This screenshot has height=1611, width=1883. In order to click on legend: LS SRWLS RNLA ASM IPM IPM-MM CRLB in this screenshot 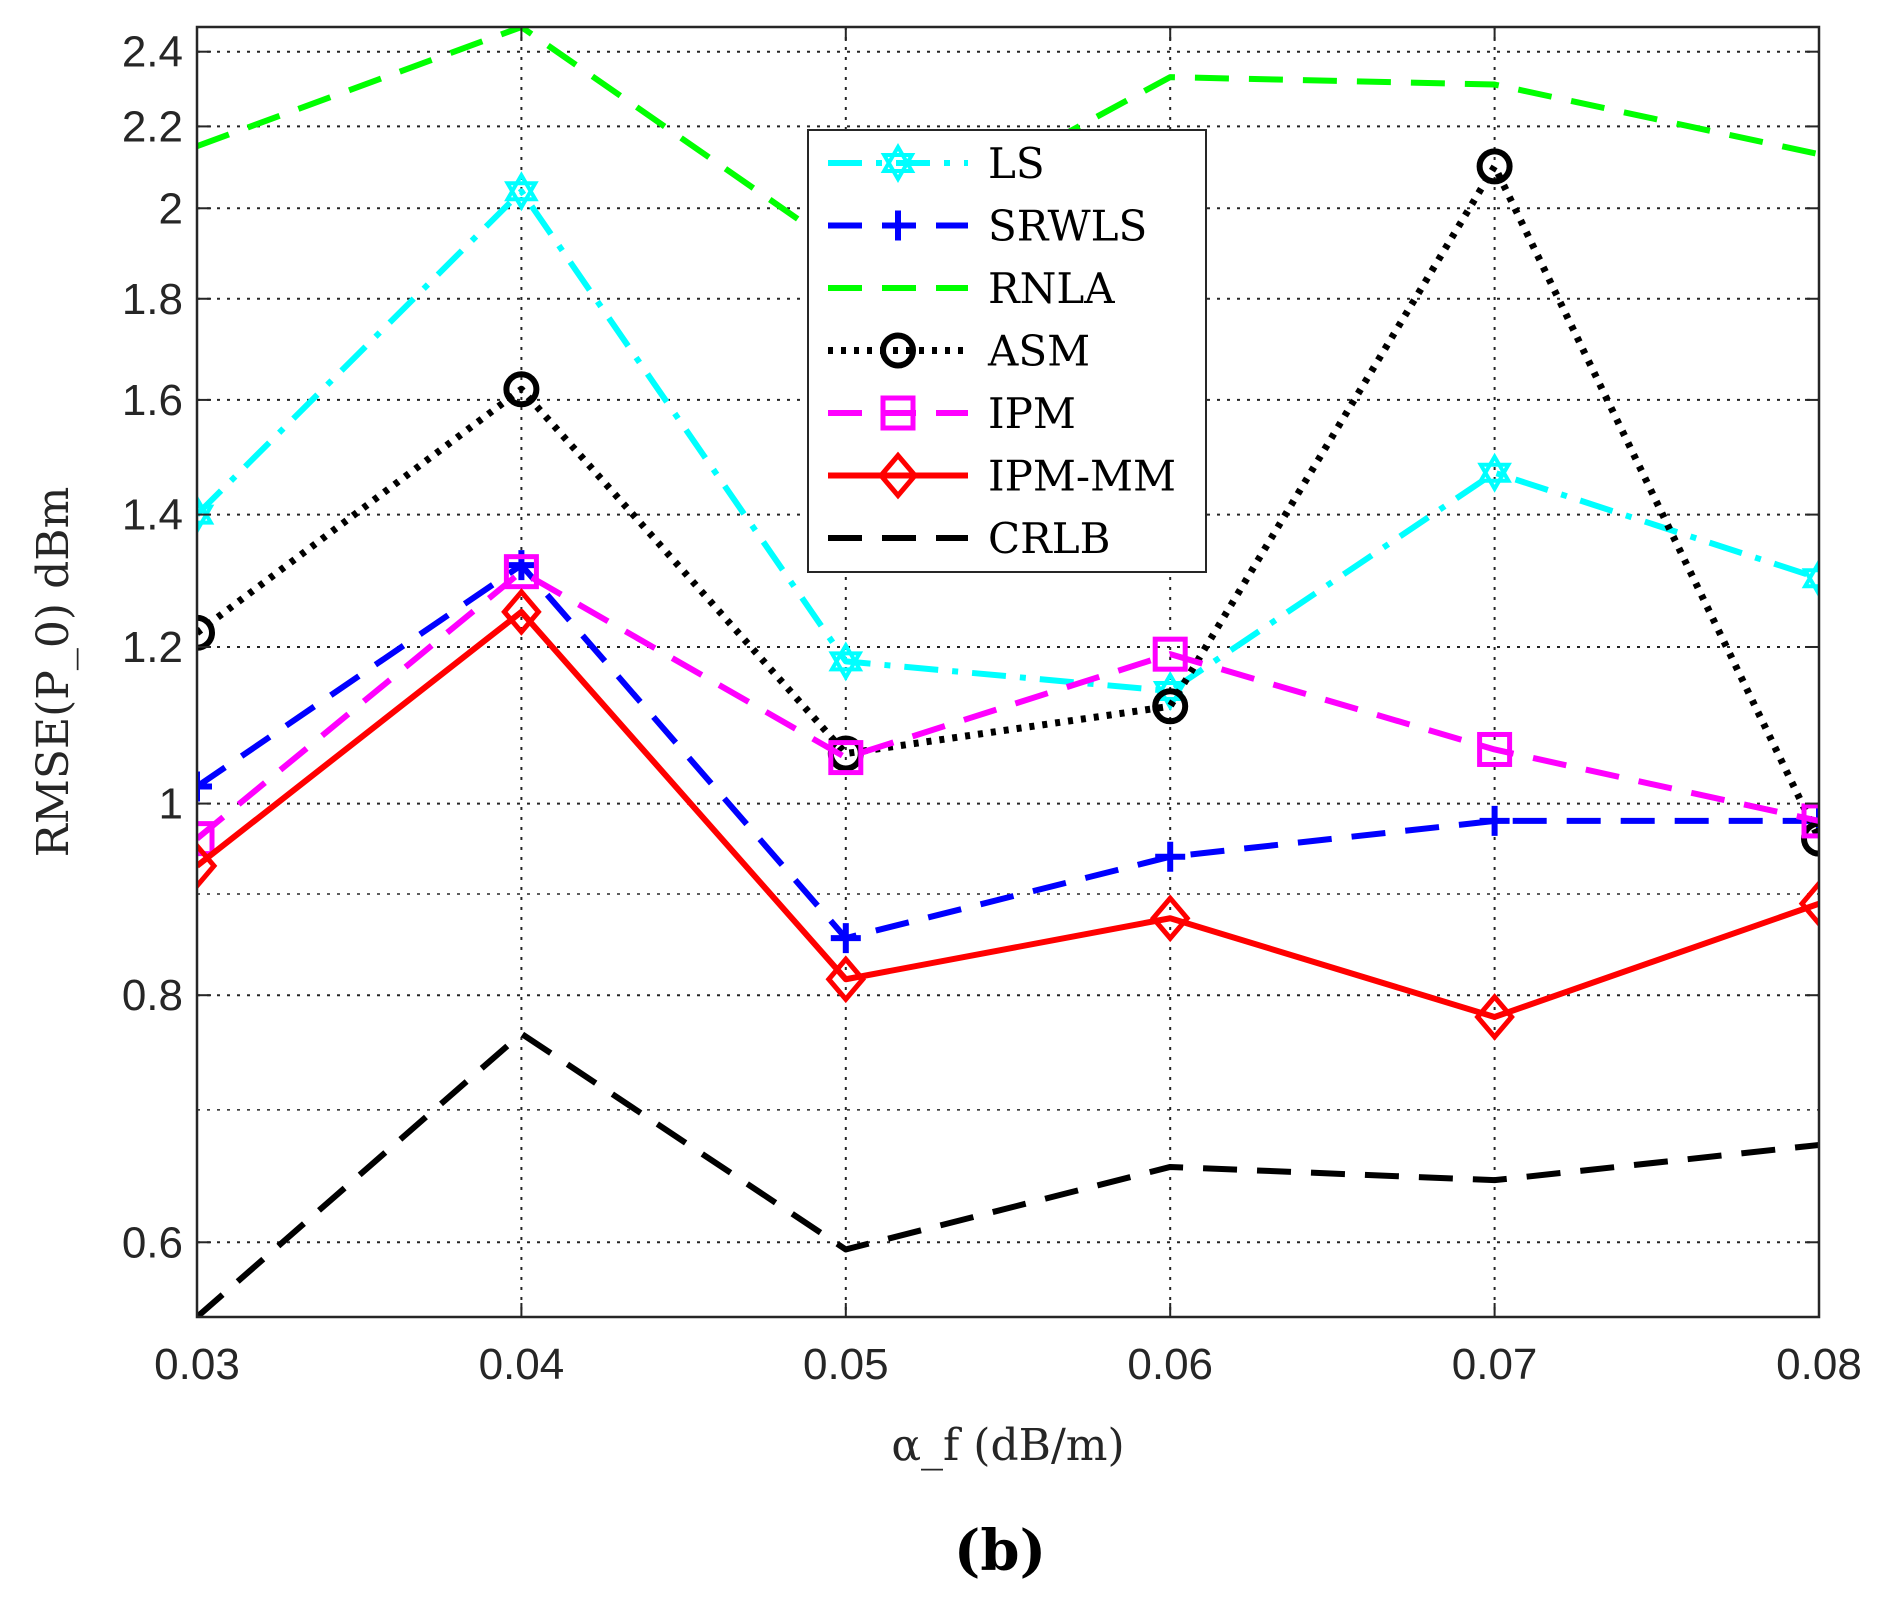, I will do `click(1007, 351)`.